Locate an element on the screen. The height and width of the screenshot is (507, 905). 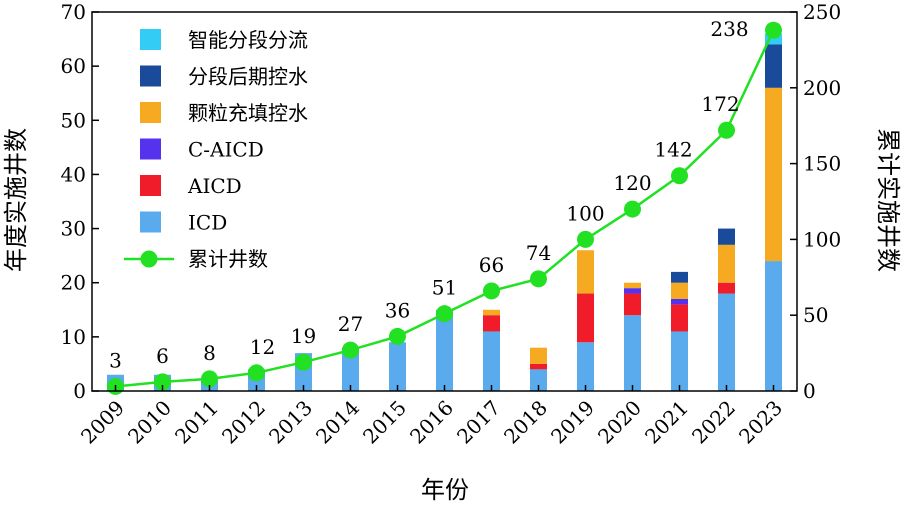
cumulative-point-2019 is located at coordinates (585, 239).